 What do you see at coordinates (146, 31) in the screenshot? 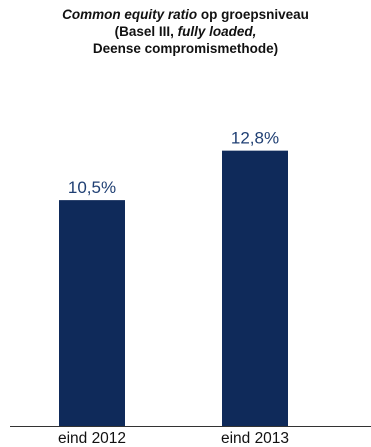
I see `chart-title-start-2: (Basel III,` at bounding box center [146, 31].